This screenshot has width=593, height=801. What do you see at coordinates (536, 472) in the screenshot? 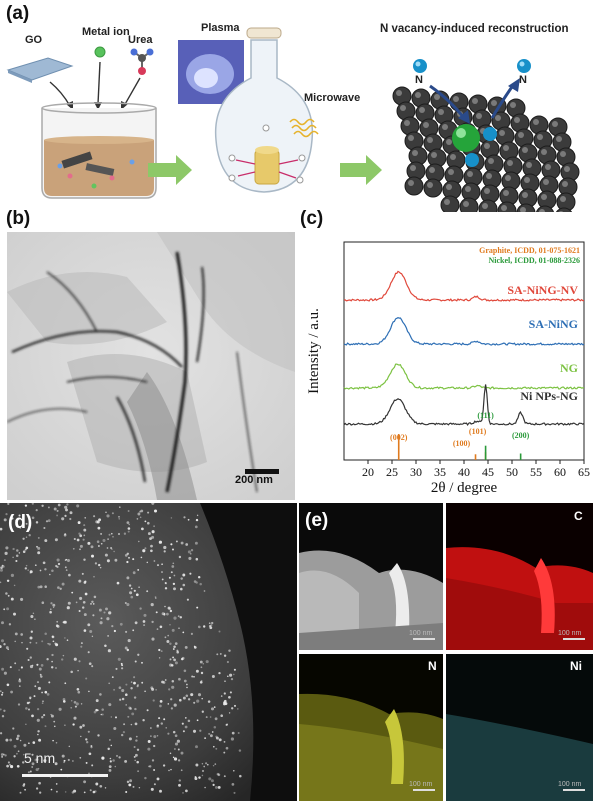
I see `x-tick-label-55: 55` at bounding box center [536, 472].